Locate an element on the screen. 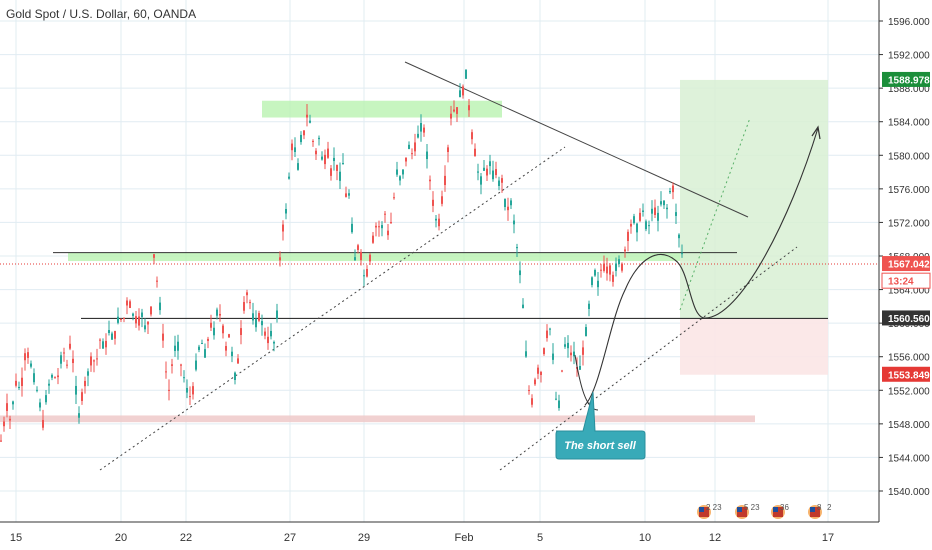 The width and height of the screenshot is (932, 550). event-label: 8 is located at coordinates (819, 507).